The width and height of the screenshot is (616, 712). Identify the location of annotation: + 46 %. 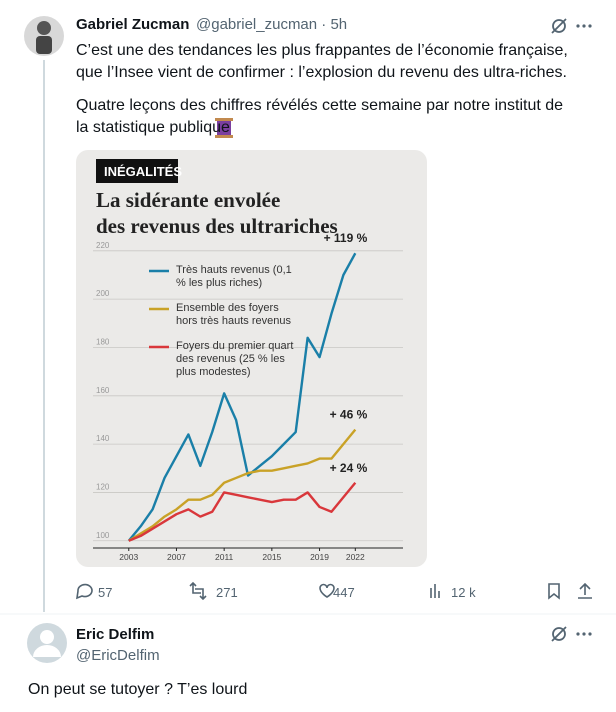
(349, 415).